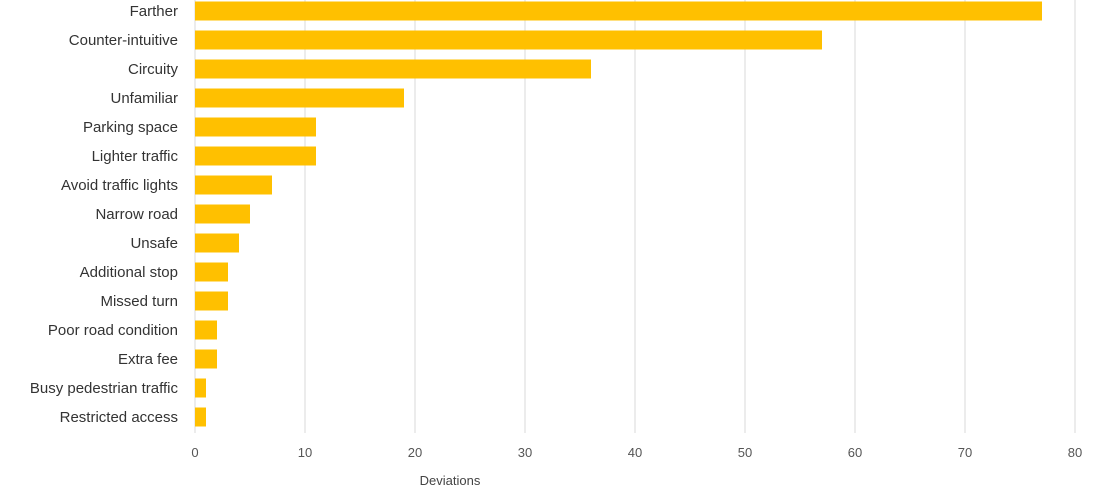  What do you see at coordinates (855, 452) in the screenshot?
I see `x-tick-label: 60` at bounding box center [855, 452].